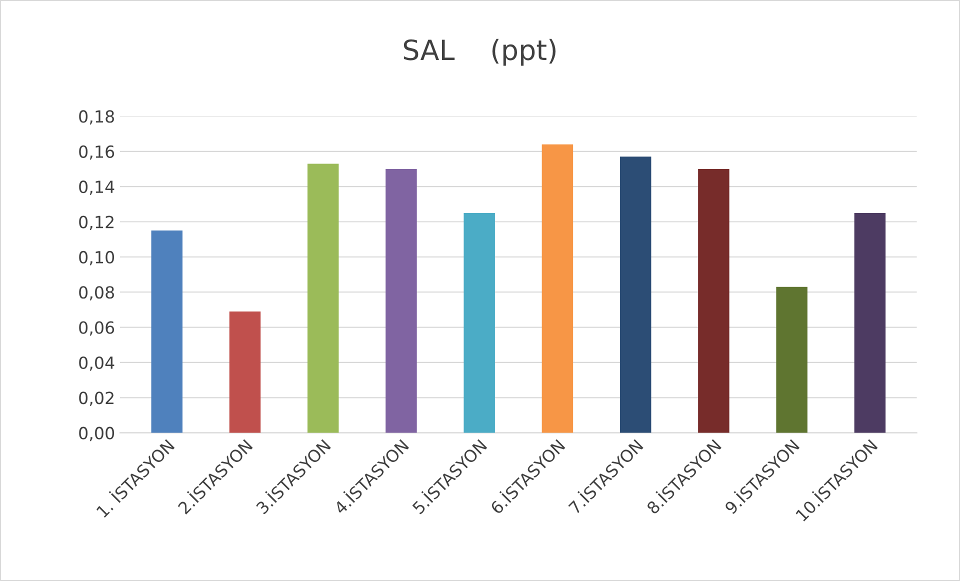  What do you see at coordinates (96, 363) in the screenshot?
I see `y-tick-label: 0,04` at bounding box center [96, 363].